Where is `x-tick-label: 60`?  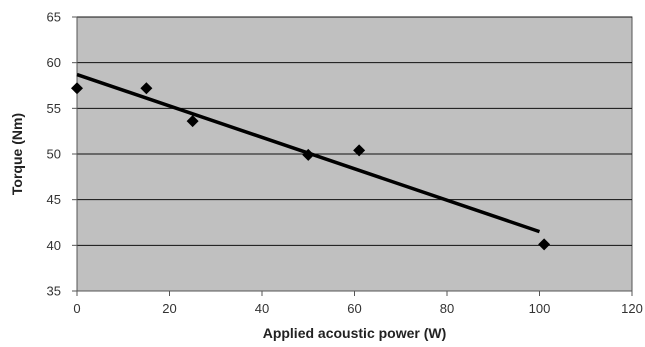
x-tick-label: 60 is located at coordinates (354, 308).